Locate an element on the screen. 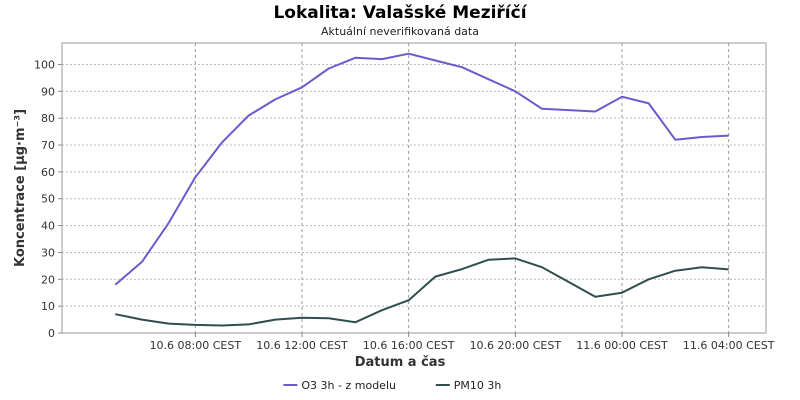  legend: O3 3h - z modelu PM10 3h is located at coordinates (392, 385).